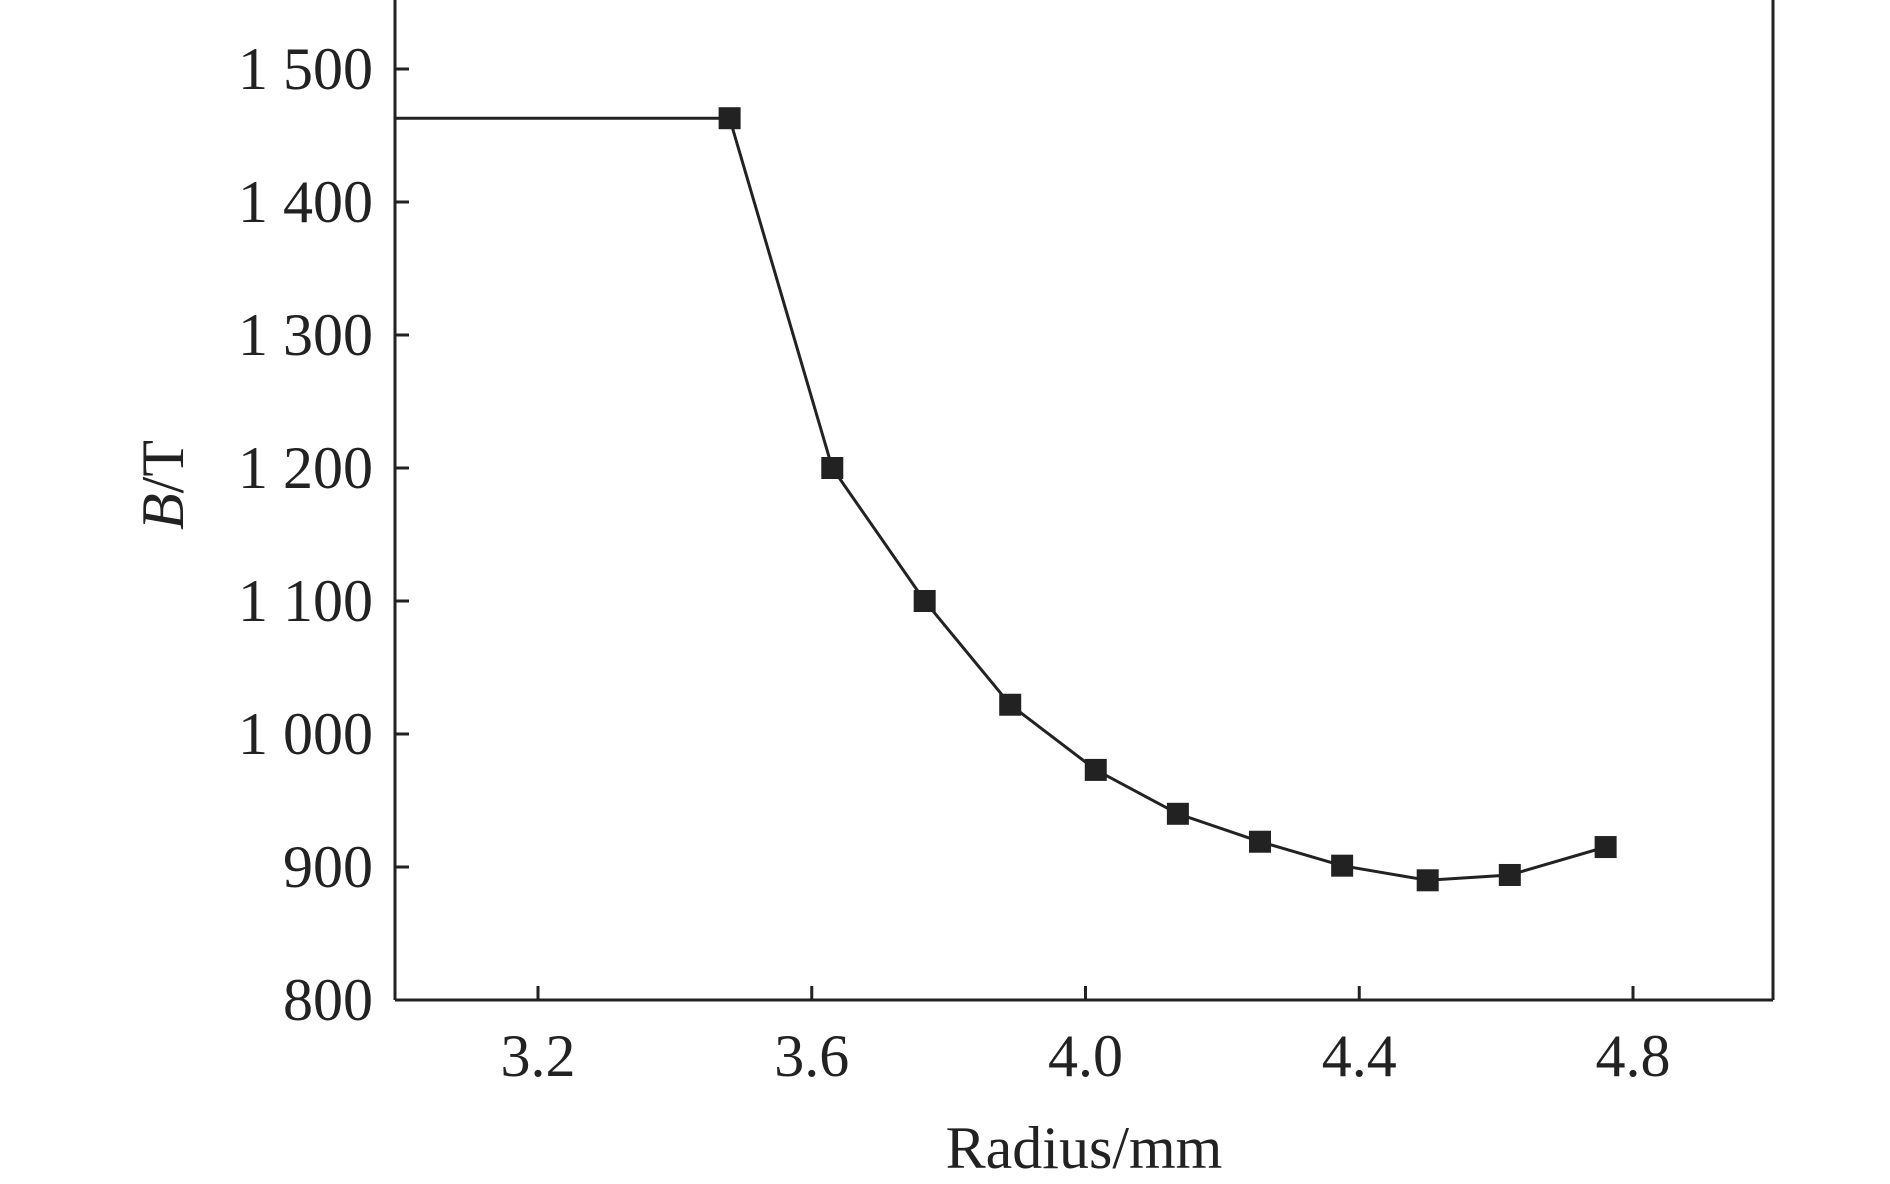  What do you see at coordinates (305, 468) in the screenshot?
I see `y-tick-label: 1 200` at bounding box center [305, 468].